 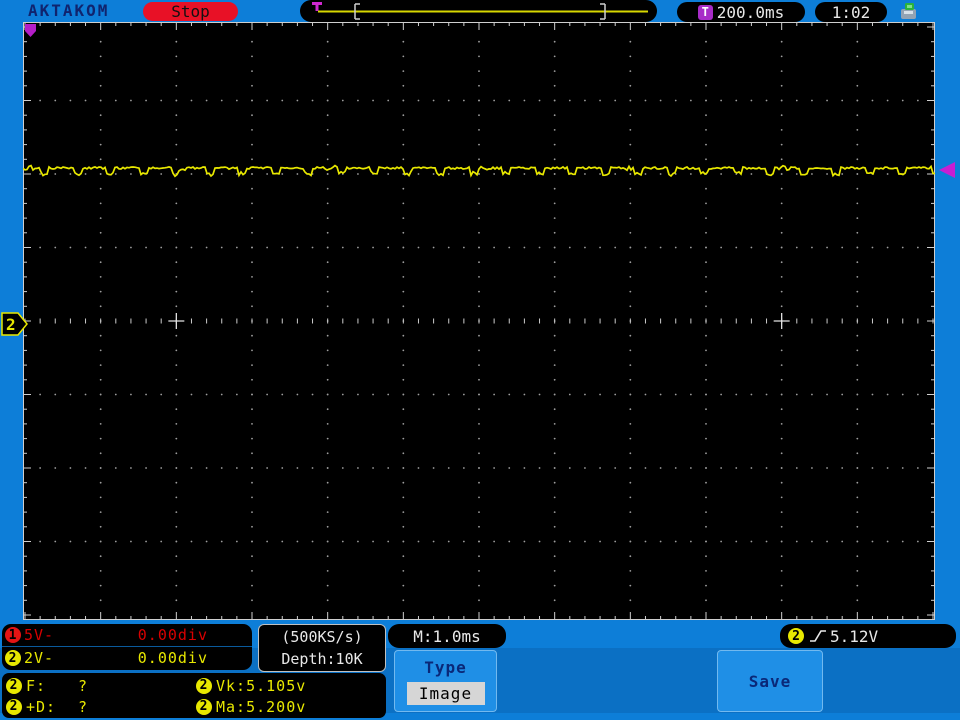 What do you see at coordinates (41, 706) in the screenshot?
I see `measurement-label: +D:` at bounding box center [41, 706].